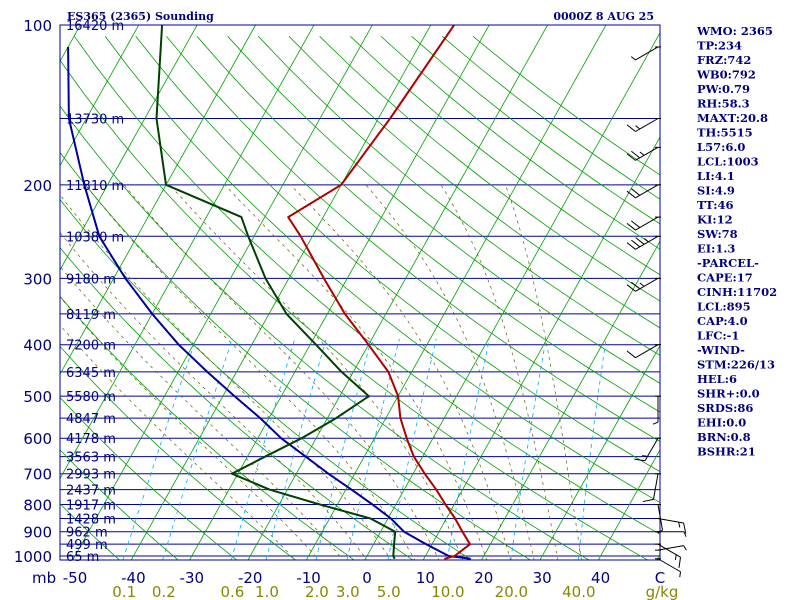  What do you see at coordinates (724, 60) in the screenshot?
I see `stat-line: FRZ:742` at bounding box center [724, 60].